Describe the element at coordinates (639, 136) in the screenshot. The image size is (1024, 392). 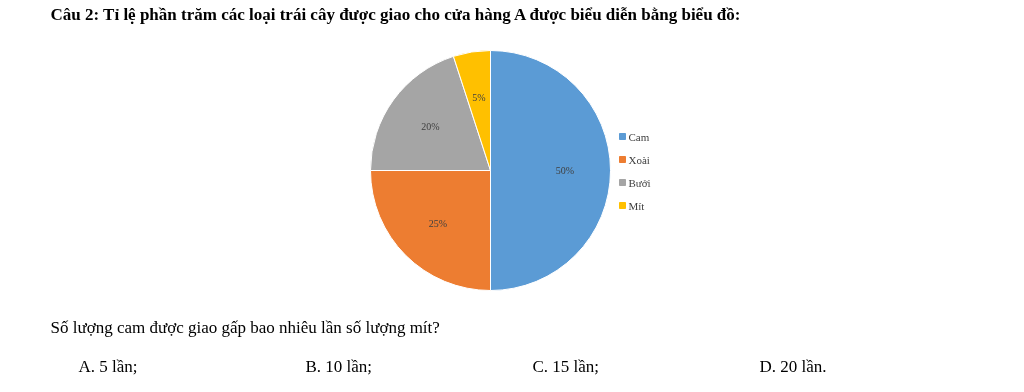
I see `legend-label: Cam` at that location.